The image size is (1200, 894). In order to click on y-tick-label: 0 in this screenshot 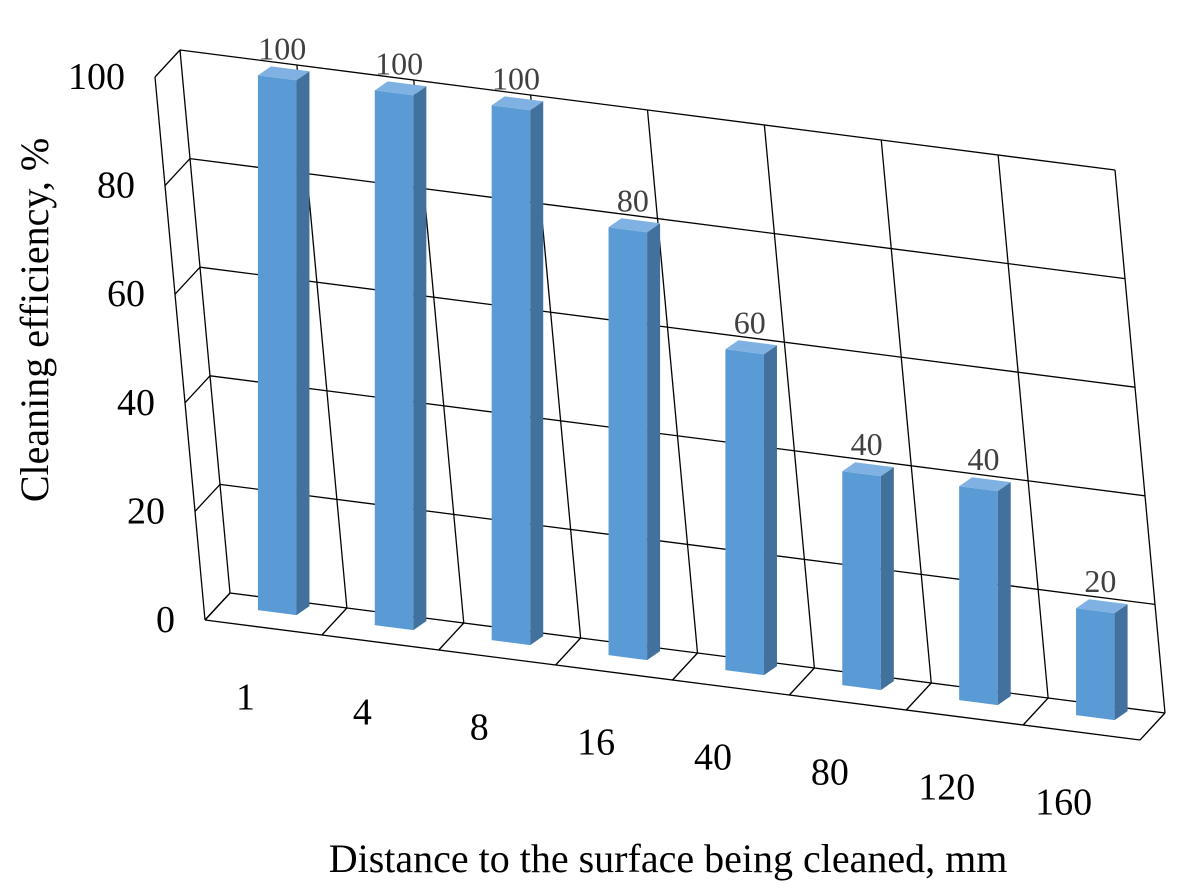, I will do `click(165, 620)`.